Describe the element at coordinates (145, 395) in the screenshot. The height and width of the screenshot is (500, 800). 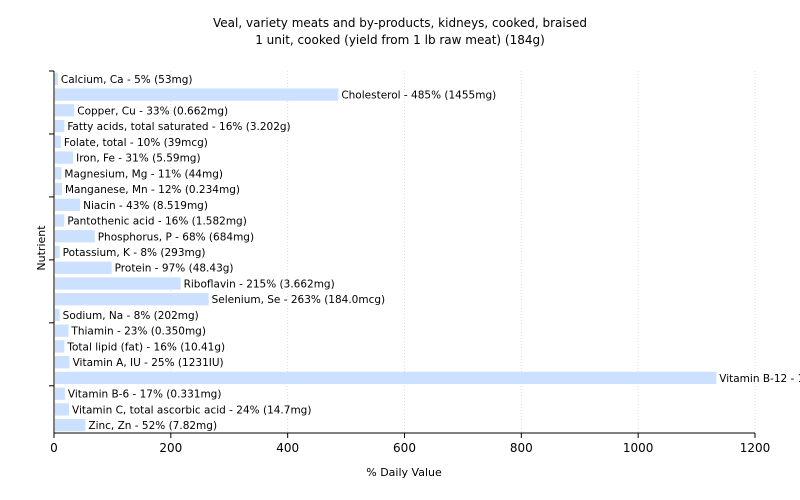
I see `bar-label: Vitamin B-6 - 17% (0.331mg)` at that location.